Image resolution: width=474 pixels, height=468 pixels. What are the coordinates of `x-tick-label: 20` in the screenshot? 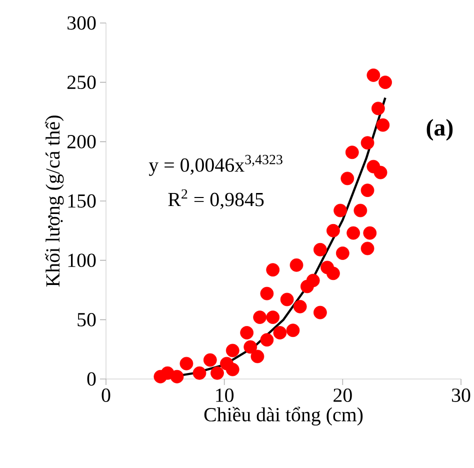 It's located at (343, 395).